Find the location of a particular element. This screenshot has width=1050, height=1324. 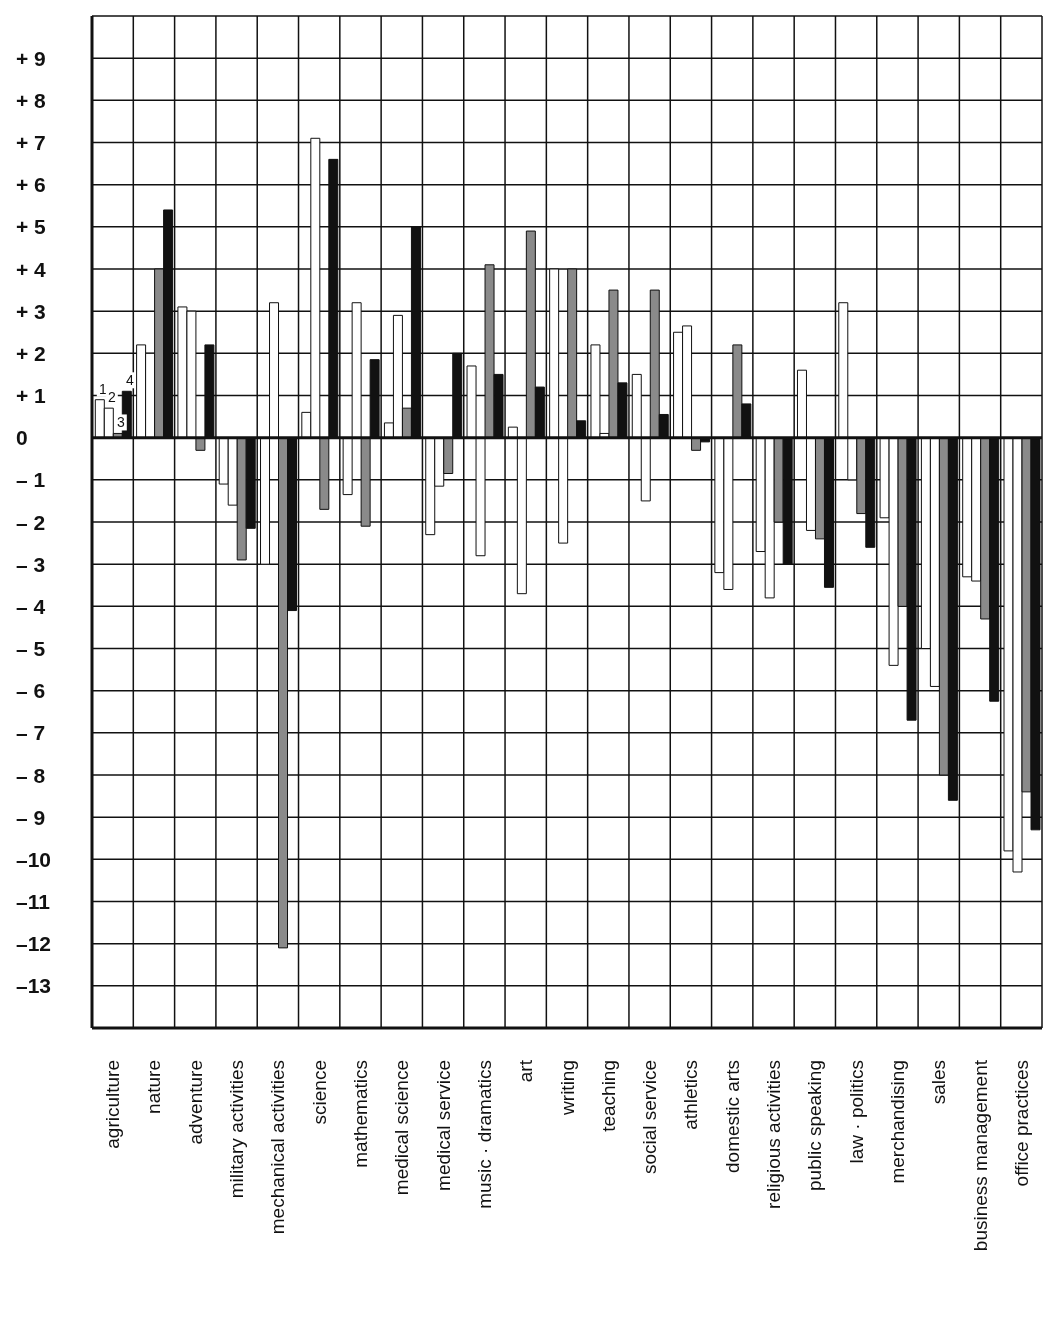

y-tick-label: + 9 is located at coordinates (31, 58).